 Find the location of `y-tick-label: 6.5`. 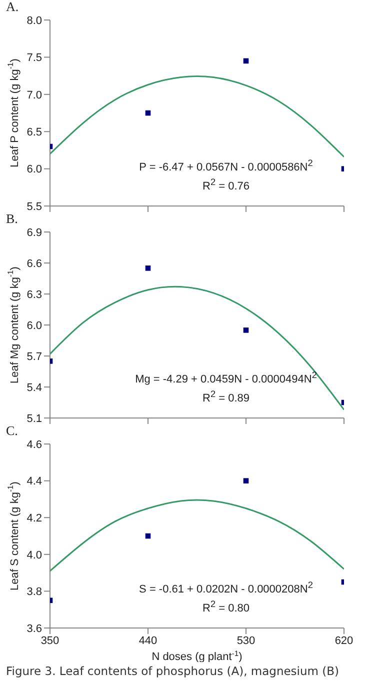

y-tick-label: 6.5 is located at coordinates (34, 132).